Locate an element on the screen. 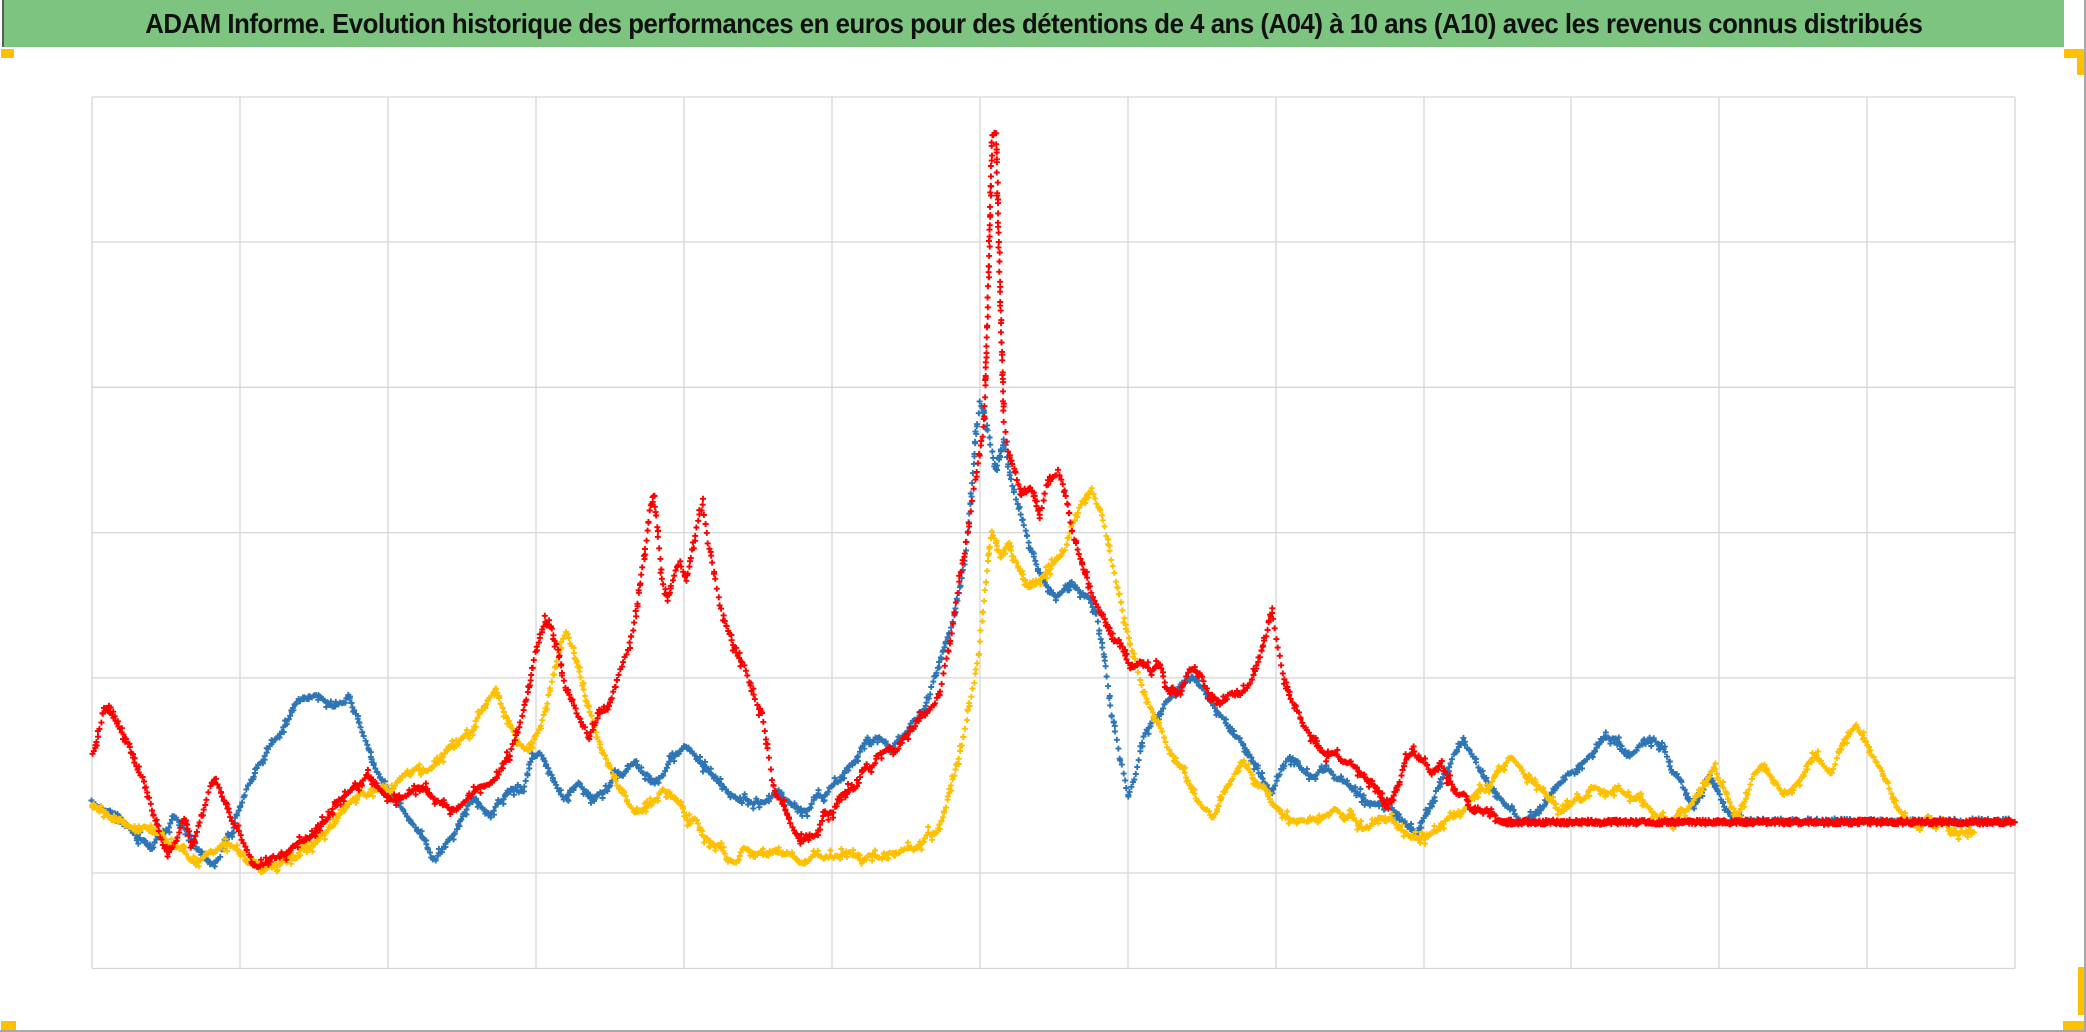 Image resolution: width=2086 pixels, height=1032 pixels. placeholder-corner-bottom-left is located at coordinates (8, 1026).